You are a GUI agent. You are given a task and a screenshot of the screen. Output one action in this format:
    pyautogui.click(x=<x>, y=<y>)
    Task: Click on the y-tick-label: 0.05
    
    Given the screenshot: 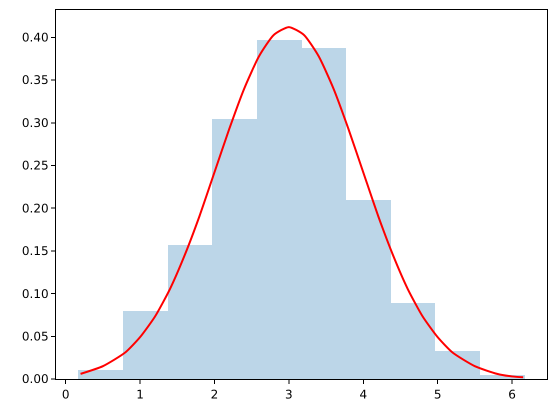 What is the action you would take?
    pyautogui.click(x=35, y=336)
    